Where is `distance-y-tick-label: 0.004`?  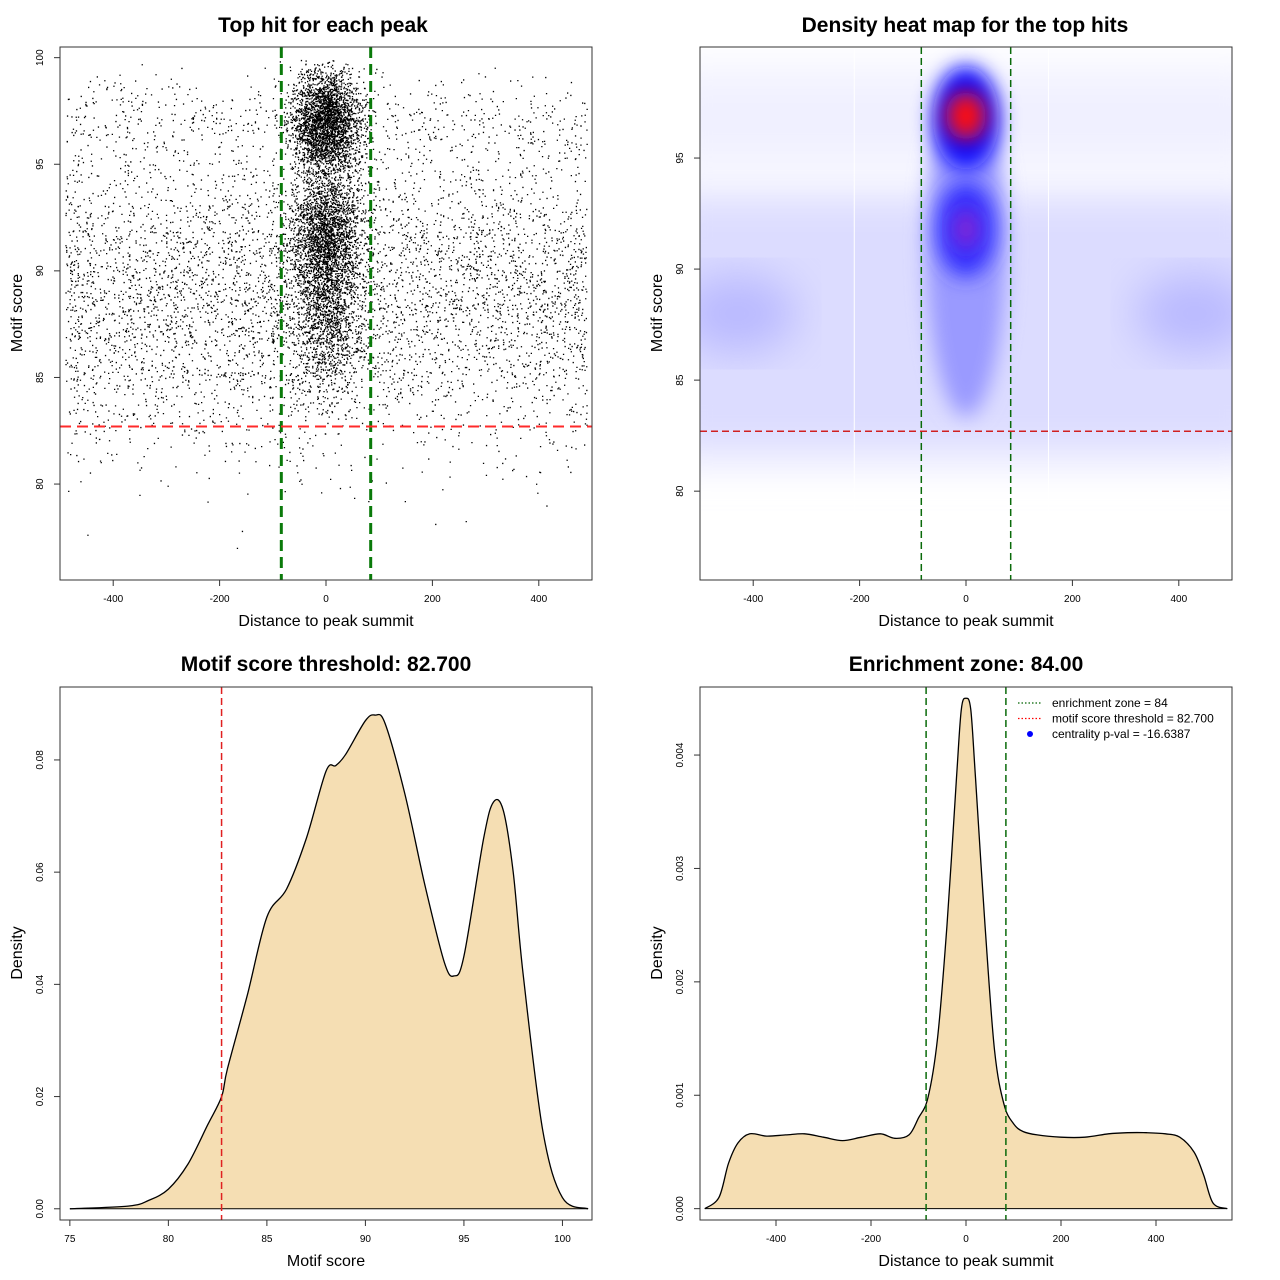 distance-y-tick-label: 0.004 is located at coordinates (680, 754).